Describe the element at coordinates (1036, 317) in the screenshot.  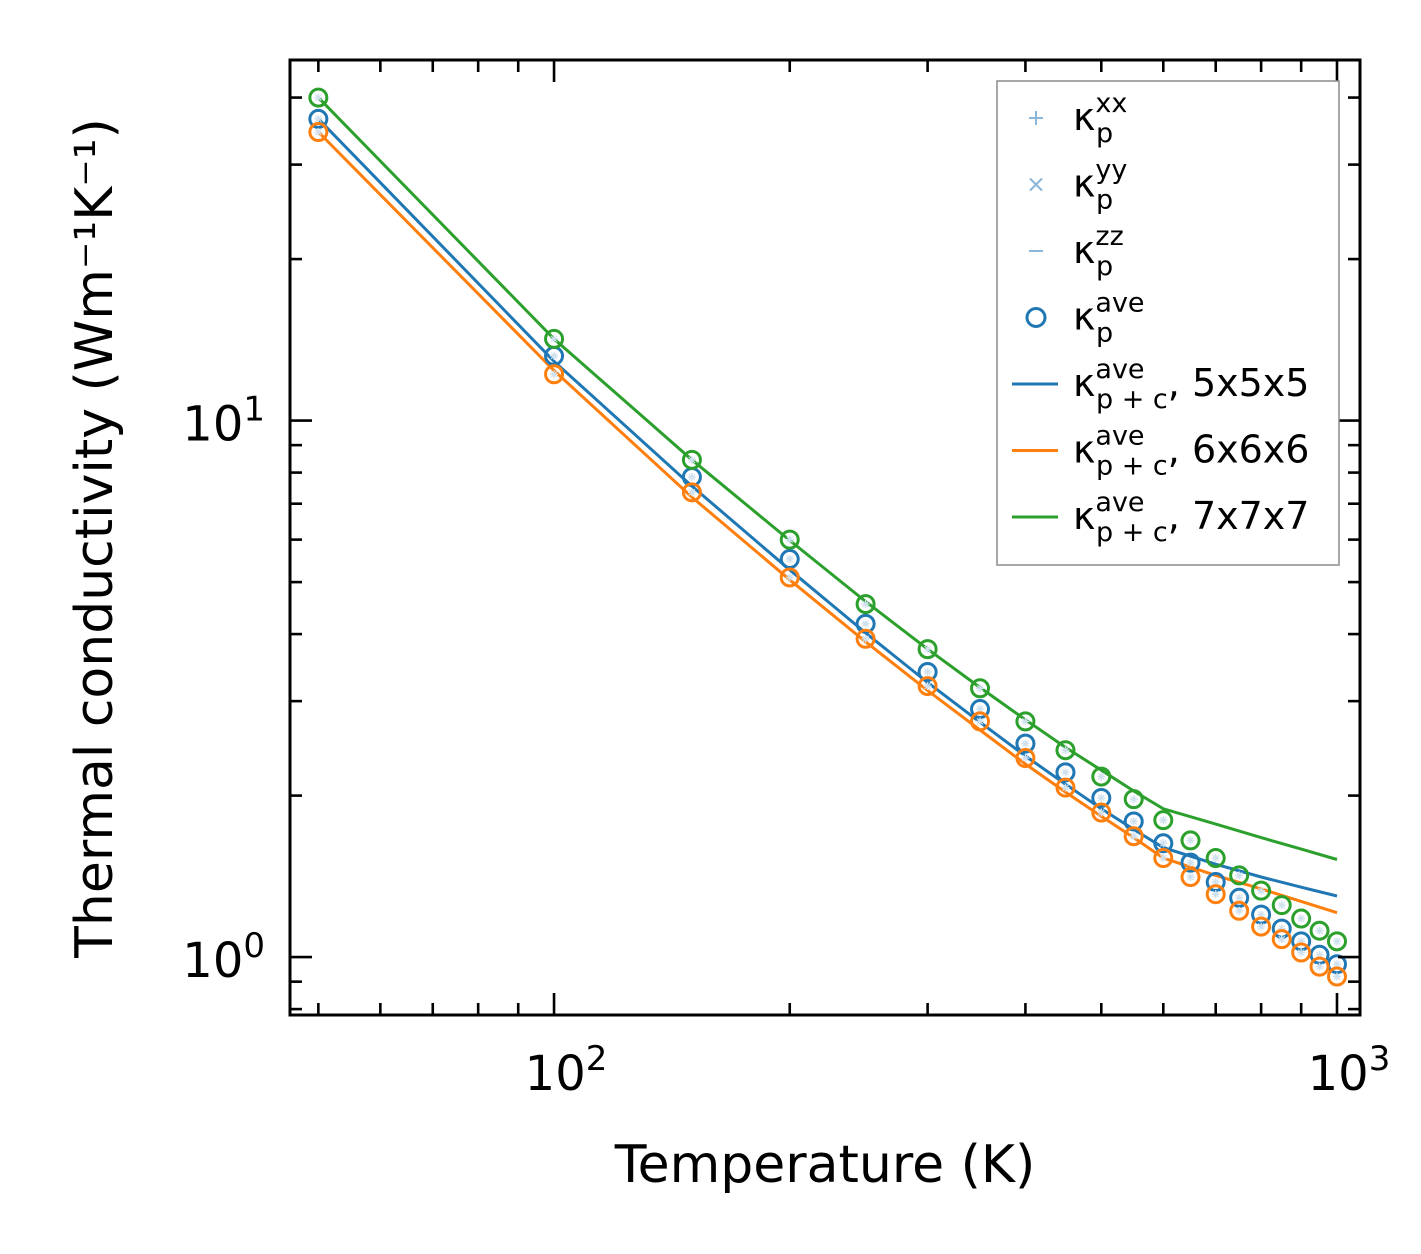
I see `legend-circle` at that location.